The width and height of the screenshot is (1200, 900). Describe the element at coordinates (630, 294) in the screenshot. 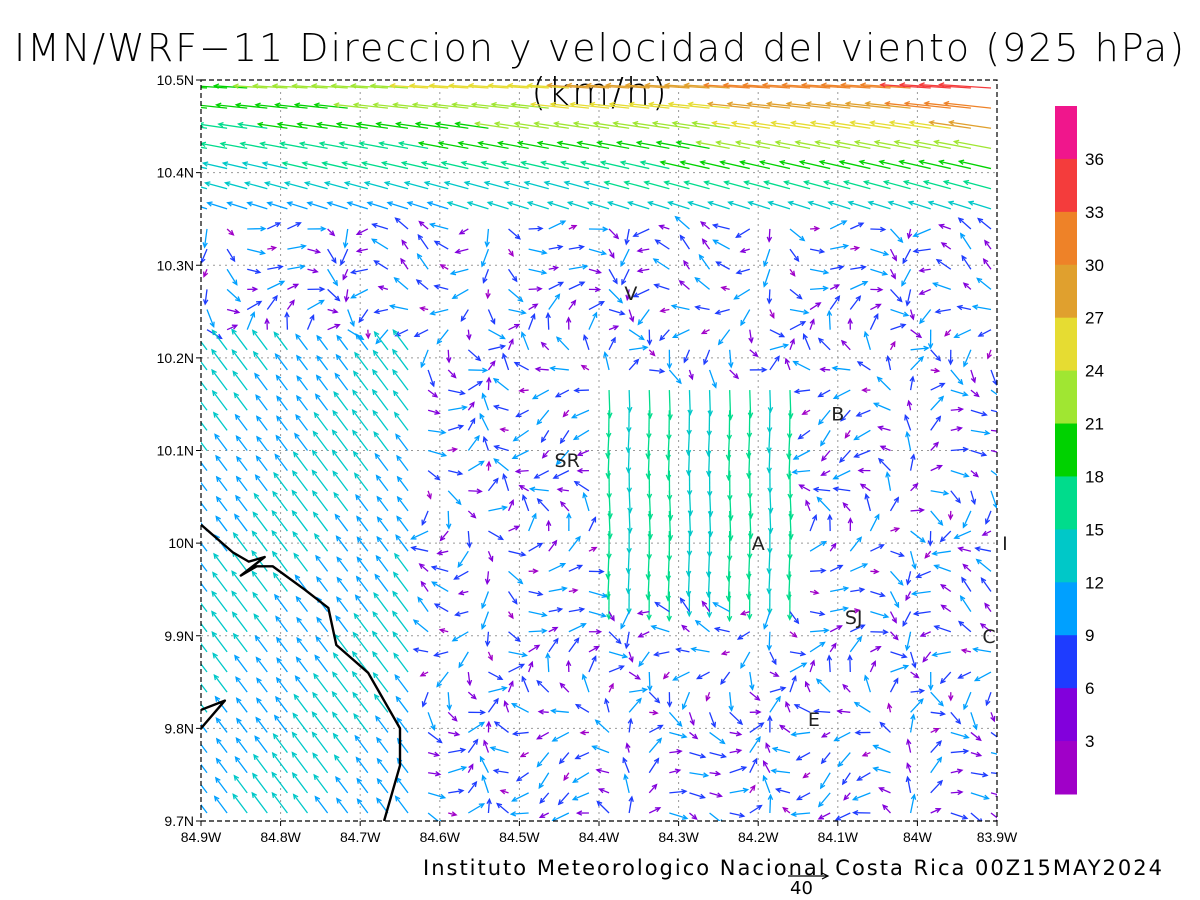

I see `place-label: V` at that location.